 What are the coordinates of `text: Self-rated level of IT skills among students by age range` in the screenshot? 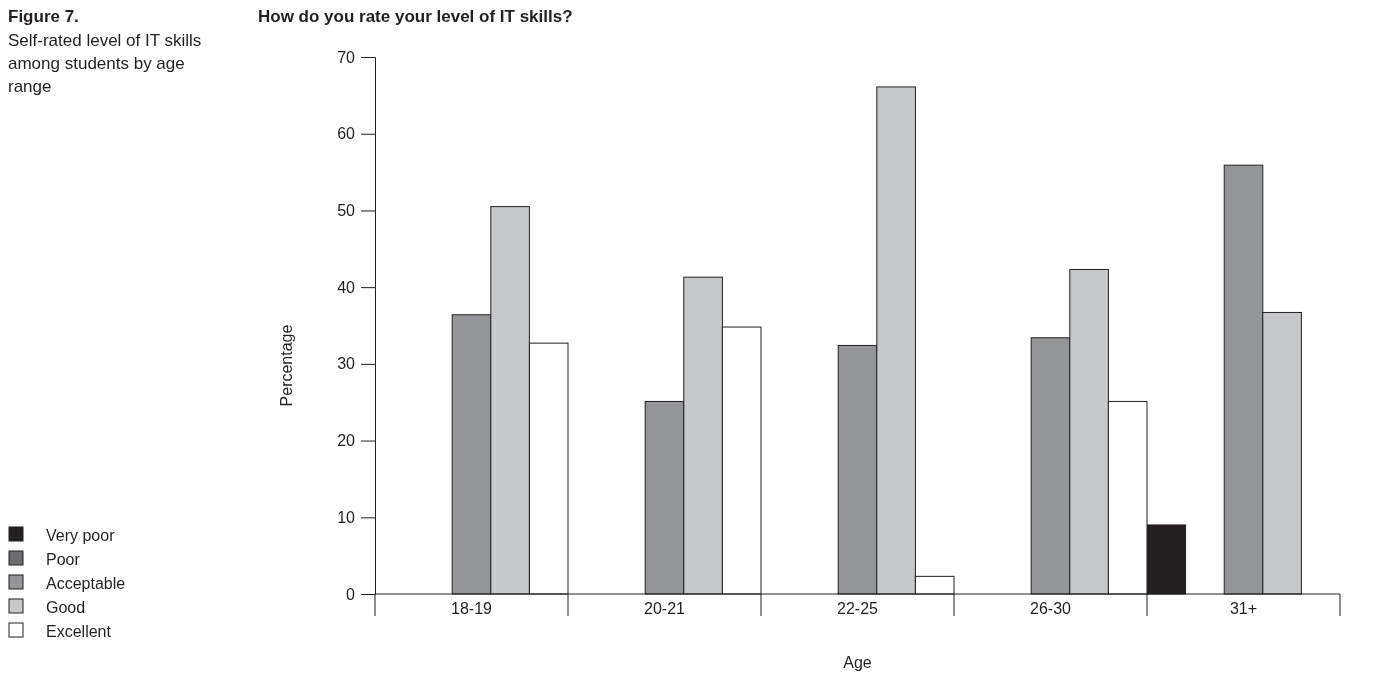 It's located at (105, 63).